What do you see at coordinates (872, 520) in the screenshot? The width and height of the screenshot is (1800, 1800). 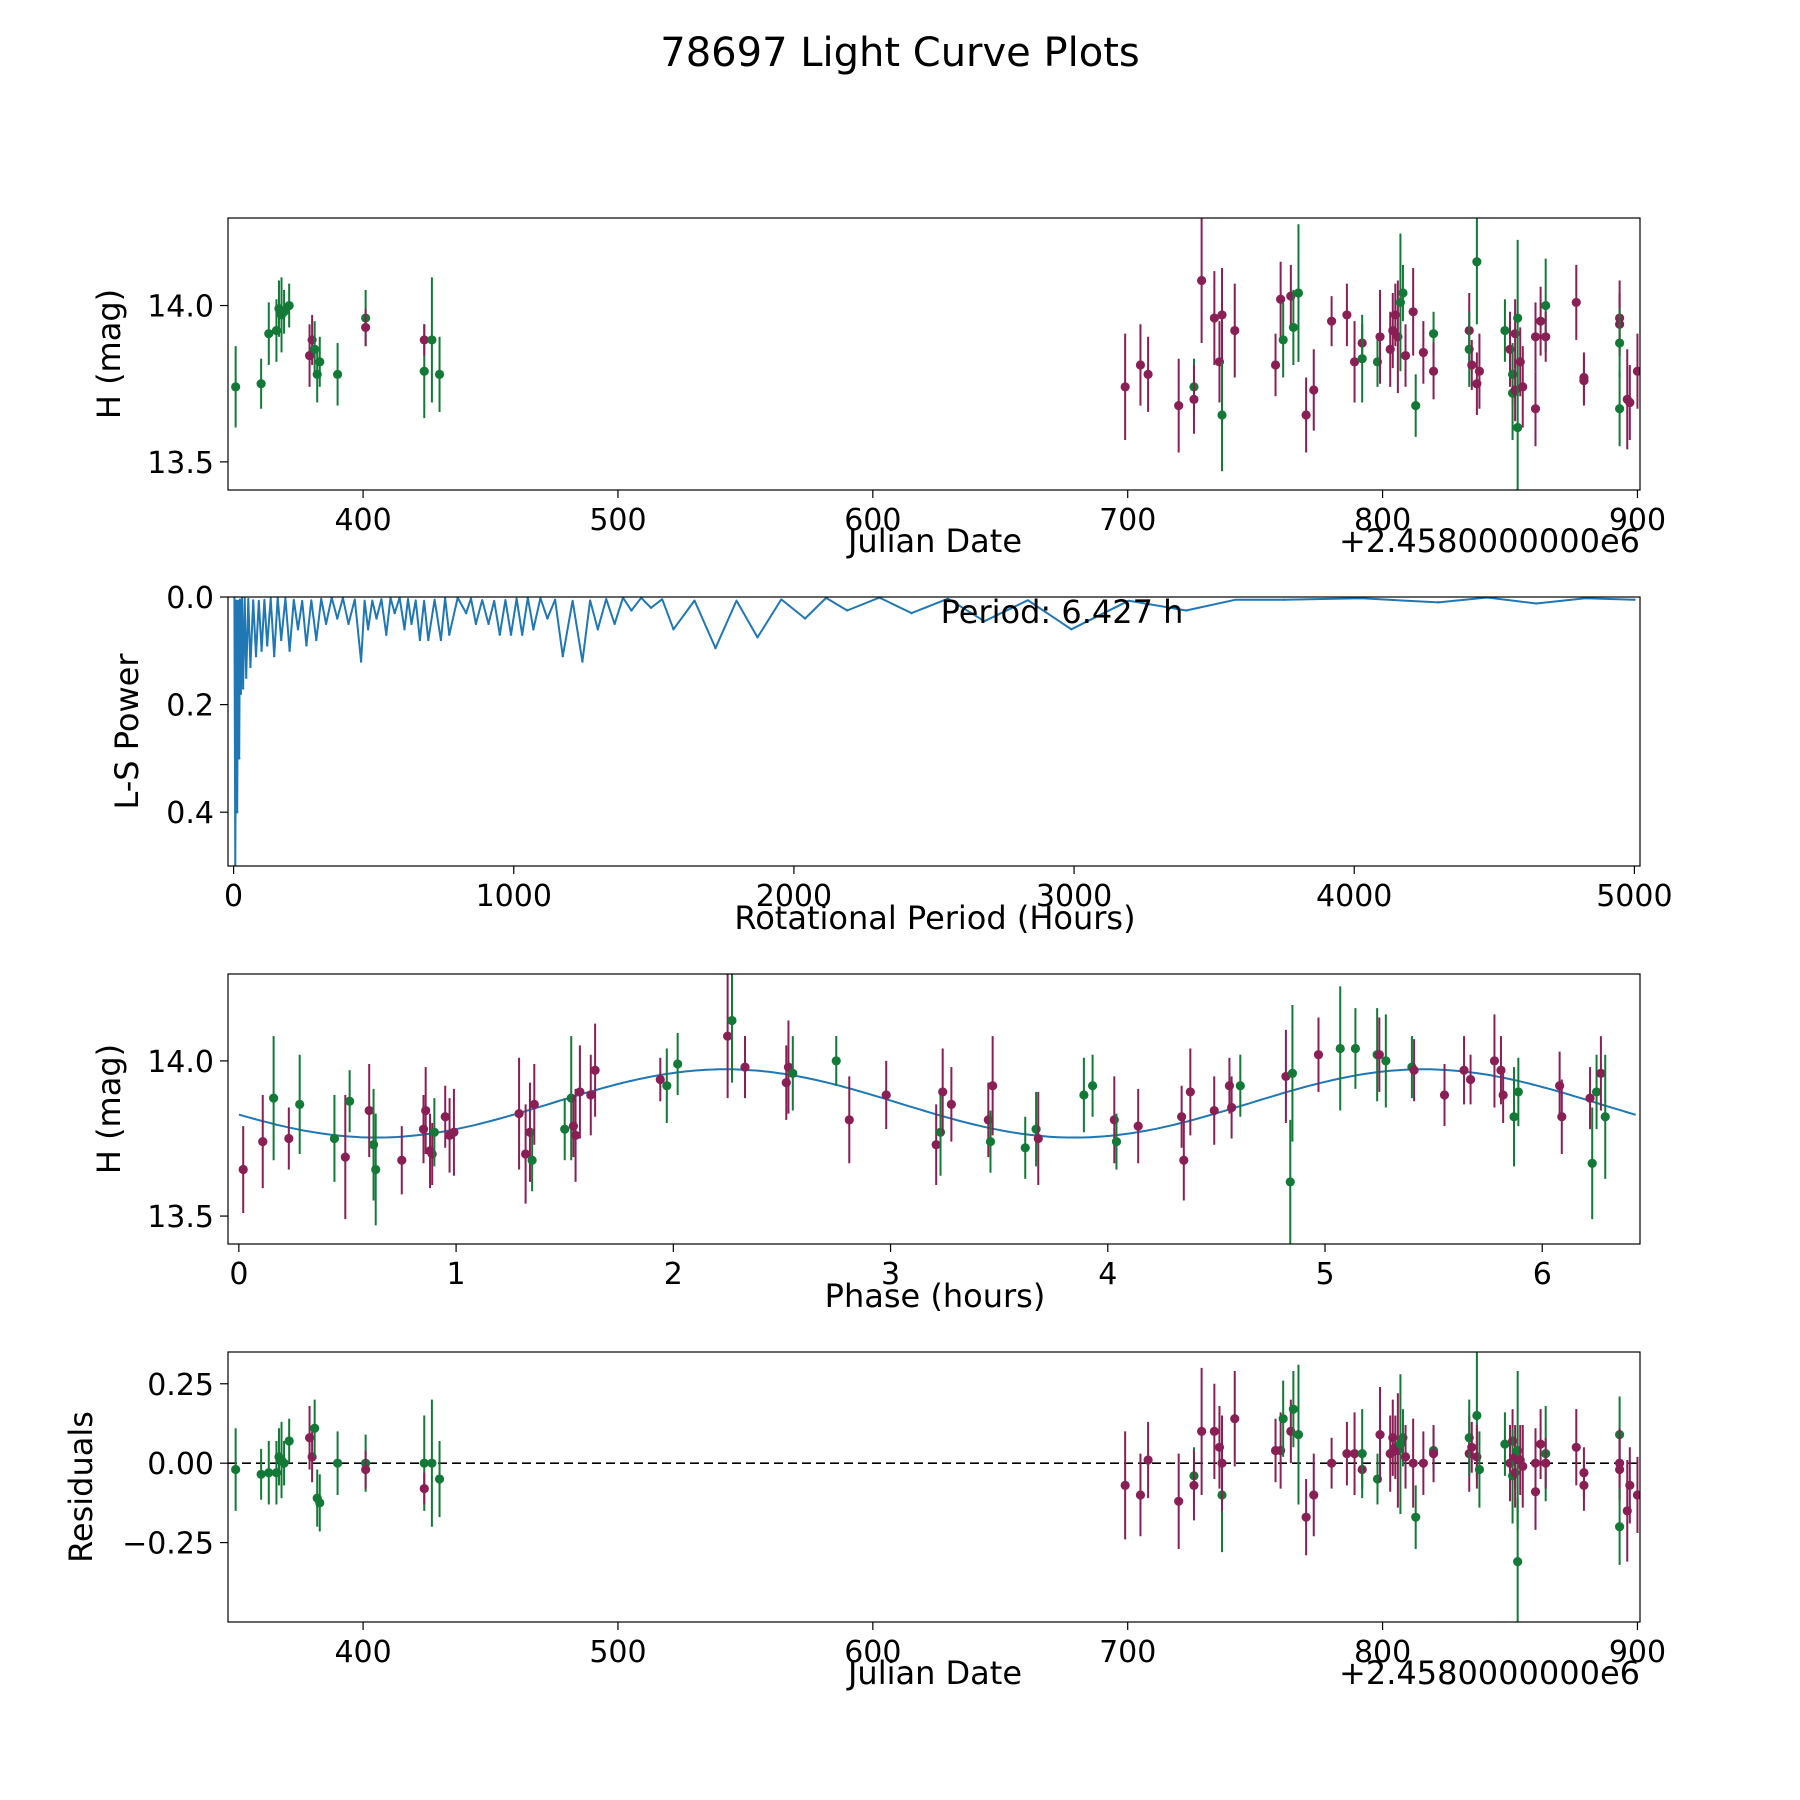 I see `x-tick-label: 600` at bounding box center [872, 520].